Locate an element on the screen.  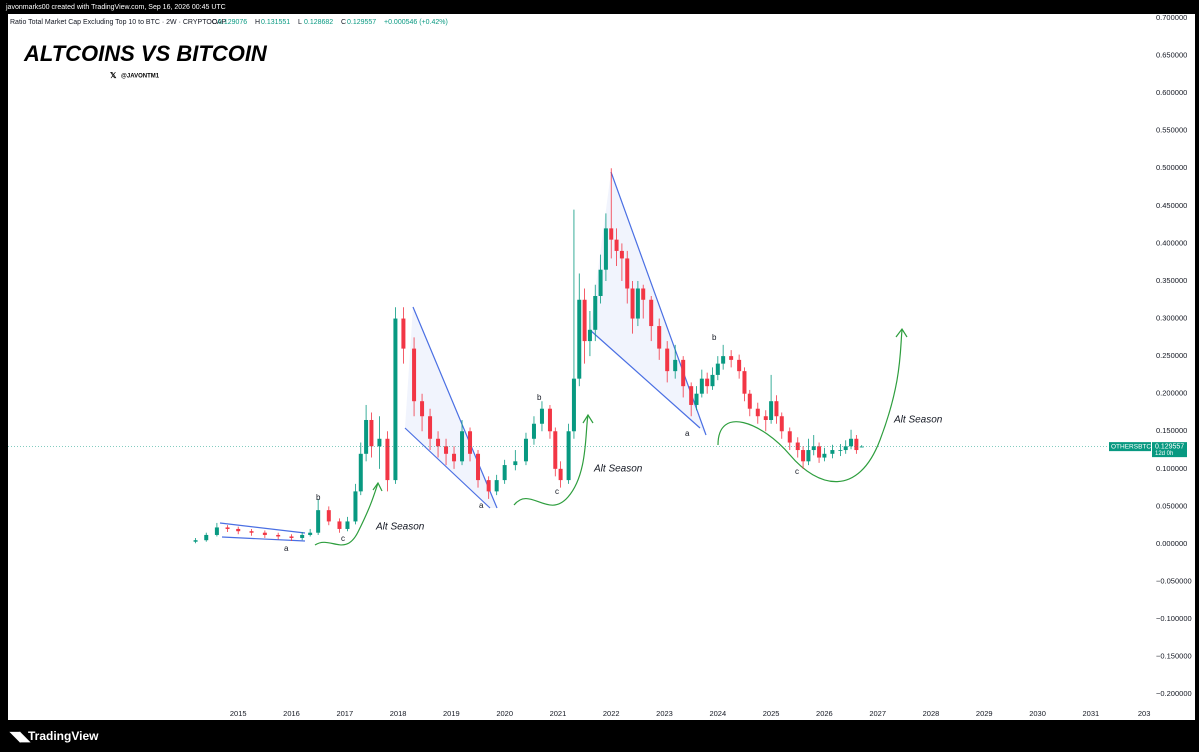
x-tick-label: 2029 is located at coordinates (984, 713).